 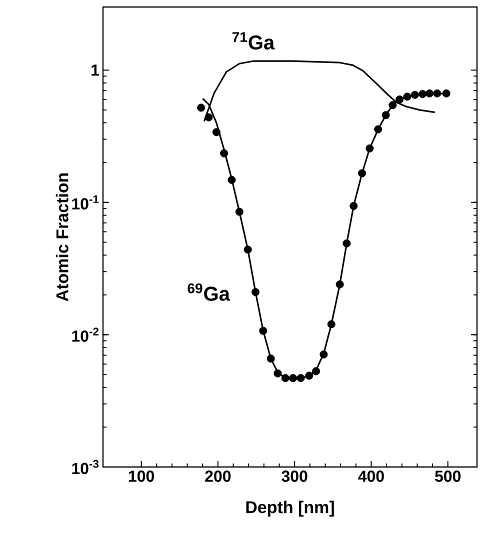 What do you see at coordinates (96, 70) in the screenshot?
I see `y-tick-label: 1` at bounding box center [96, 70].